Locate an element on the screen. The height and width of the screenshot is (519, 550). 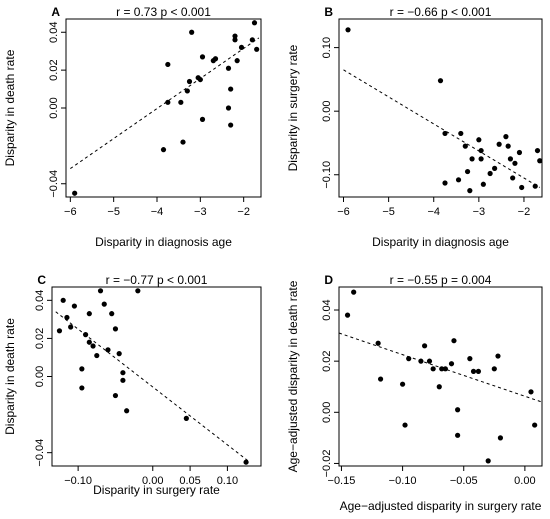
correlation-stat: r = −0.77 p < 0.001 is located at coordinates (157, 280).